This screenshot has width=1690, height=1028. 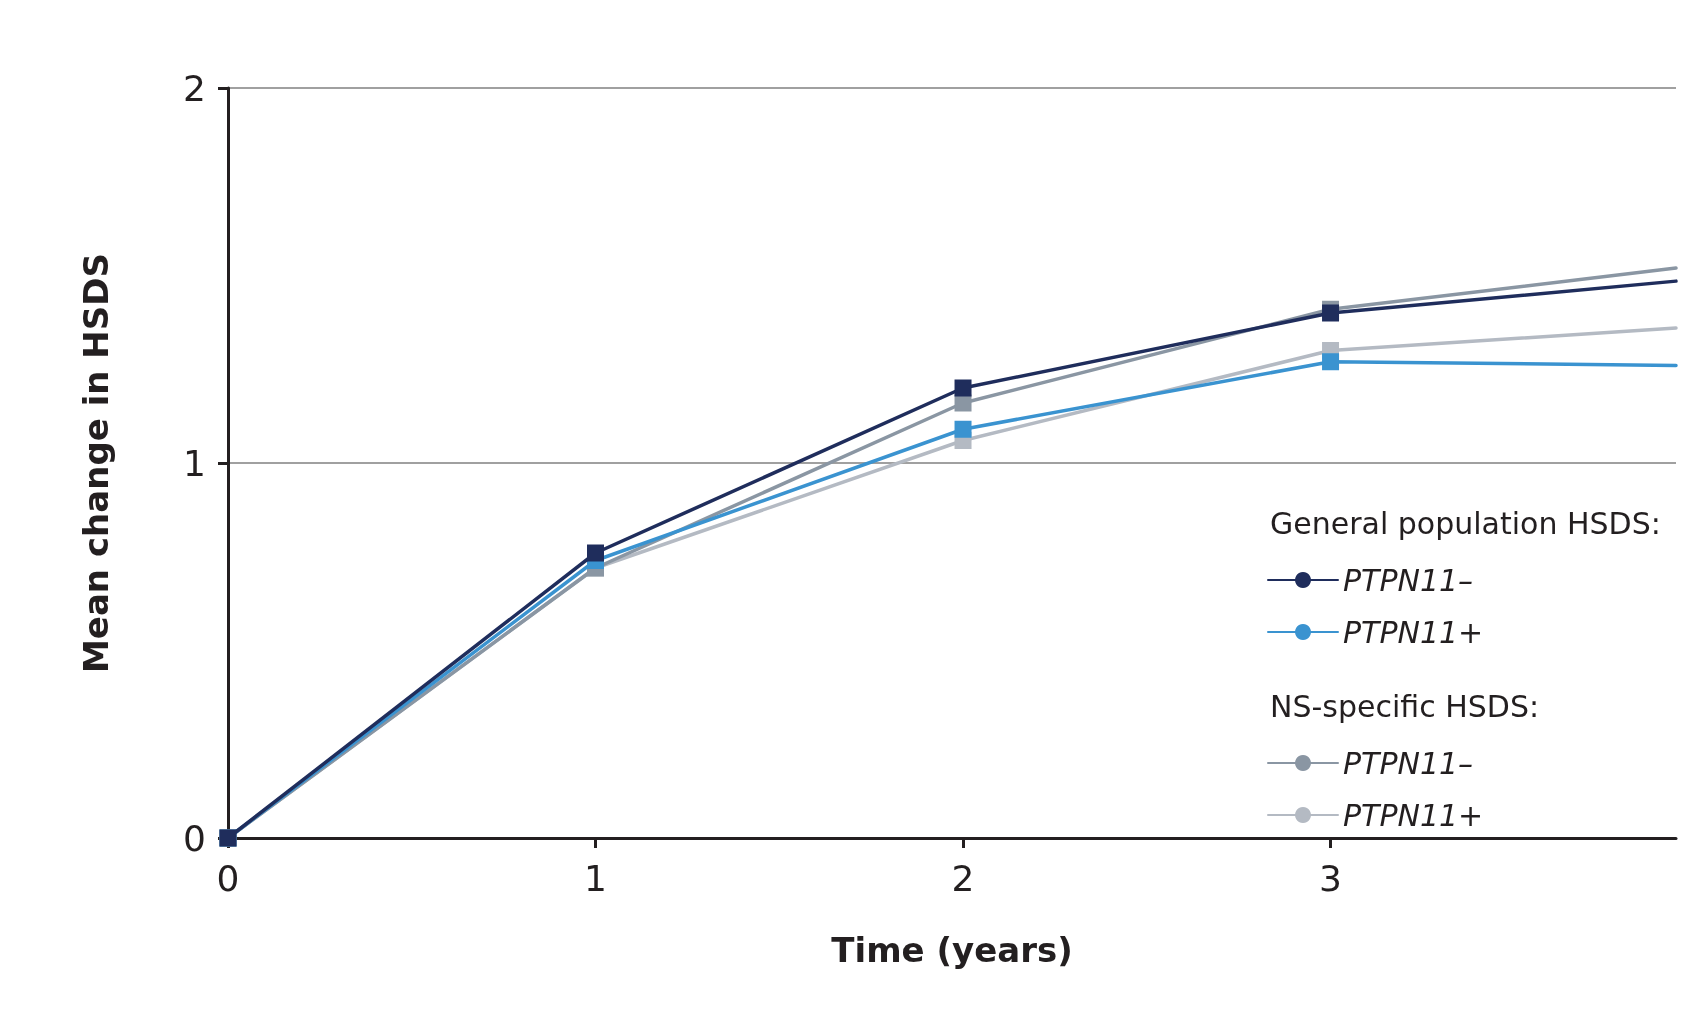 What do you see at coordinates (194, 463) in the screenshot?
I see `y-tick-label: 1` at bounding box center [194, 463].